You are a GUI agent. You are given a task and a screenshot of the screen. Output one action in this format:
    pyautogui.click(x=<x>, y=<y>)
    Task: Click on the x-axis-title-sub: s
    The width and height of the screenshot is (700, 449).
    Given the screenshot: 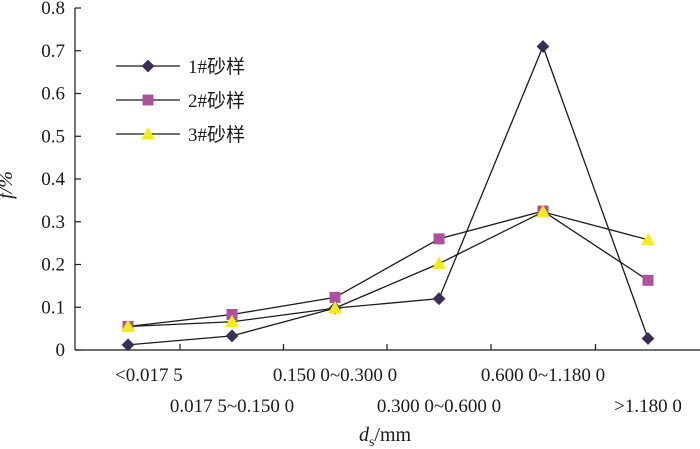 What is the action you would take?
    pyautogui.click(x=371, y=442)
    